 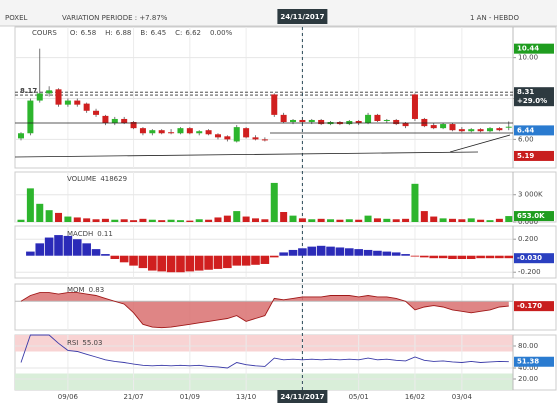 What do you see at coordinates (28, 91) in the screenshot?
I see `level-label: 8.17` at bounding box center [28, 91].